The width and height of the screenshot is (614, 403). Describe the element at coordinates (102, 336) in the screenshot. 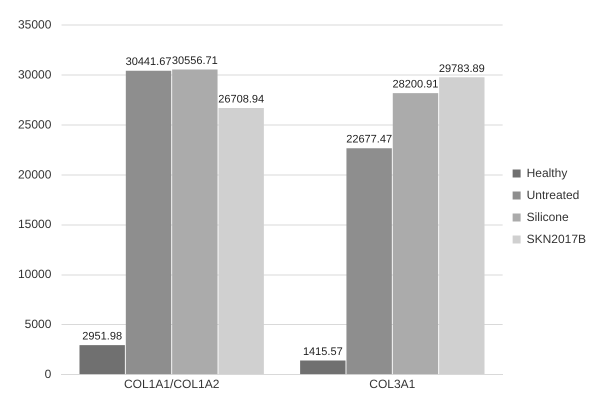

I see `data-label: 2951.98` at that location.